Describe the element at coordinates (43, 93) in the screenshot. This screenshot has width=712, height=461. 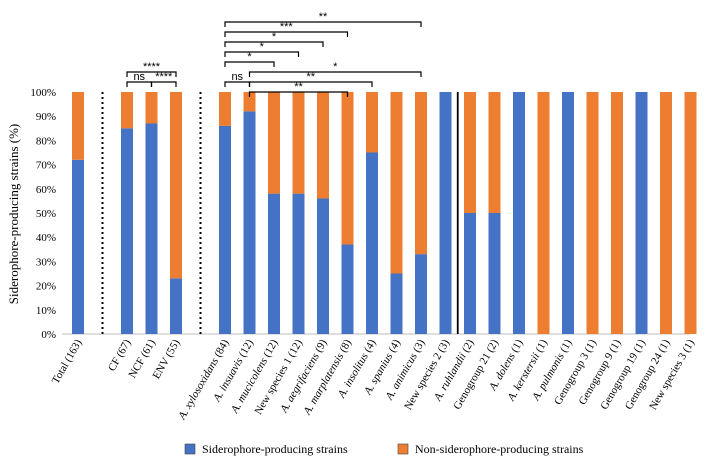
I see `y-tick-label: 100%` at that location.